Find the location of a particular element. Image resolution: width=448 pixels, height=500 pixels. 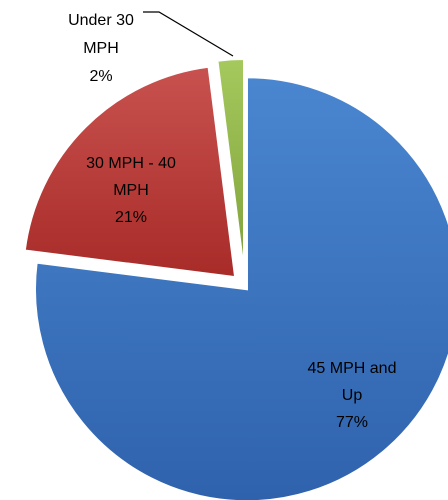

pie-slice-under-30-mph is located at coordinates (230, 165).